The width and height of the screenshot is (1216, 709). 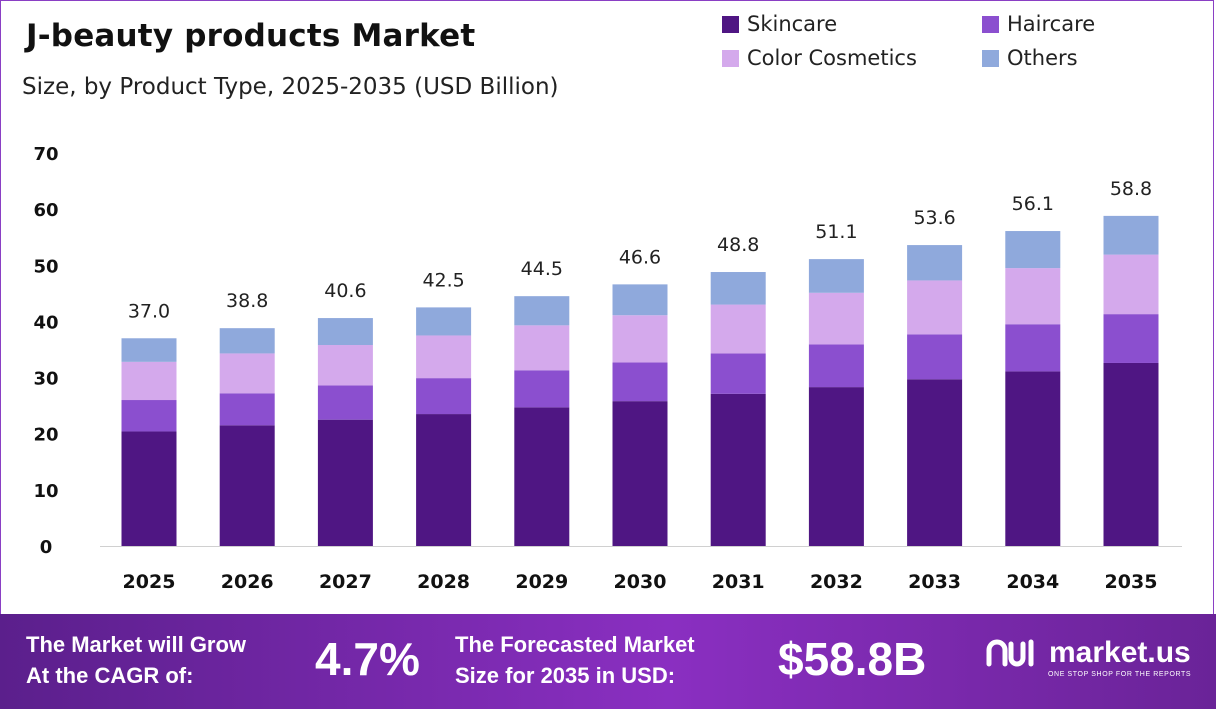 I want to click on legend-label-haircare: Haircare, so click(x=1051, y=24).